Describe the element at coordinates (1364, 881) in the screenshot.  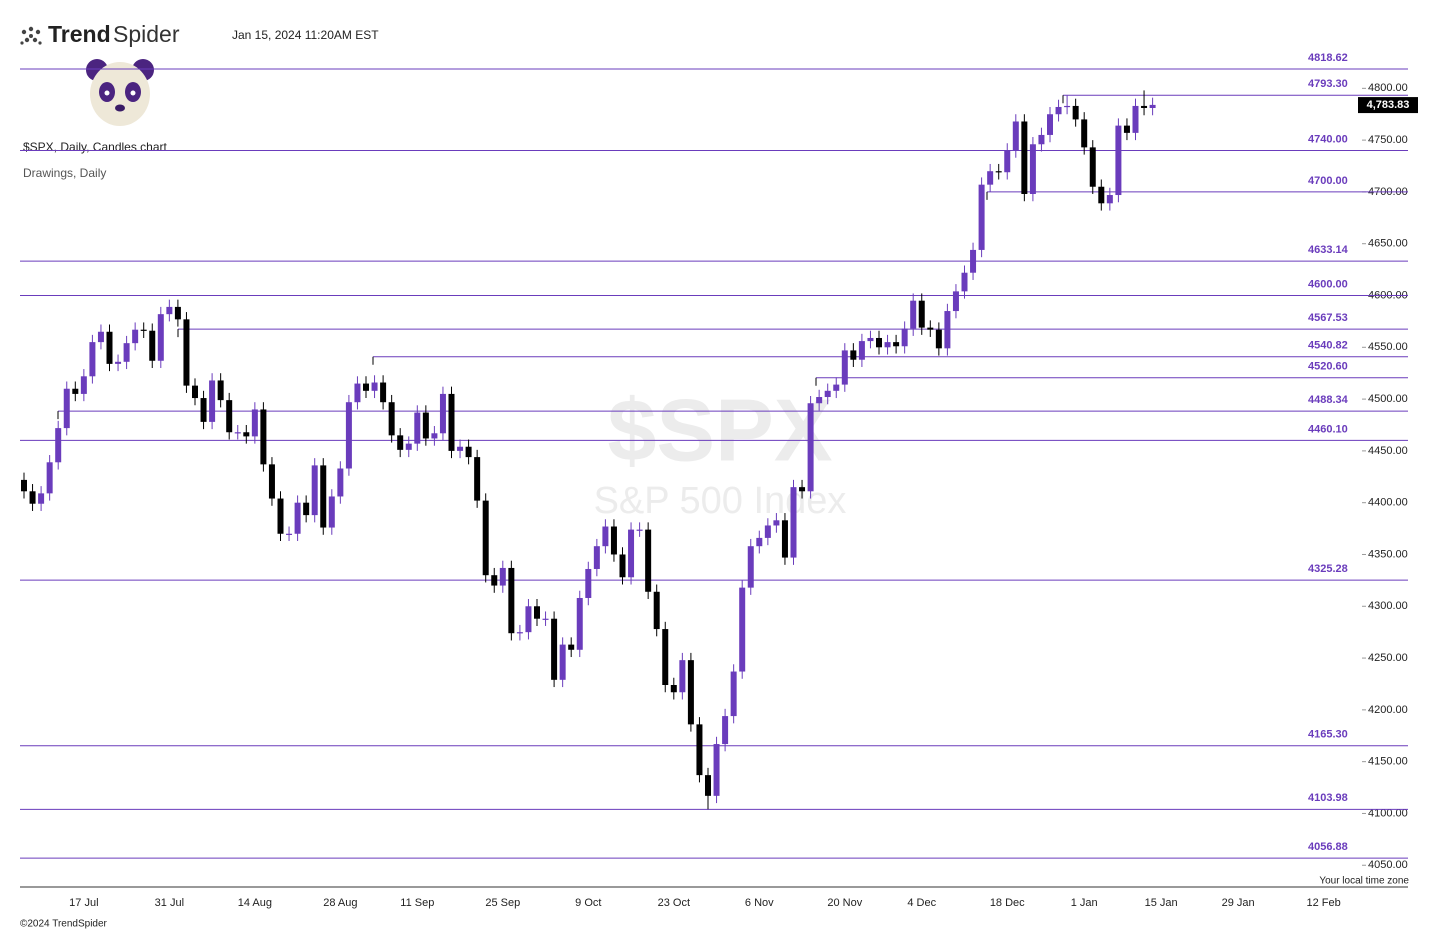
I see `timezone-note: Your local time zone` at that location.